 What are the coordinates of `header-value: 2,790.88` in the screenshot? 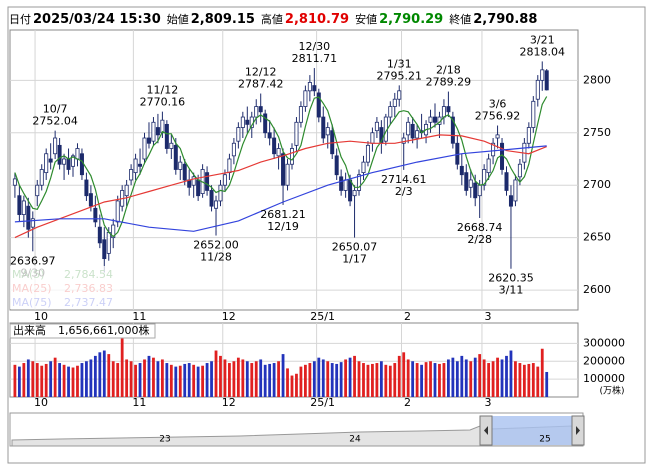 It's located at (505, 19).